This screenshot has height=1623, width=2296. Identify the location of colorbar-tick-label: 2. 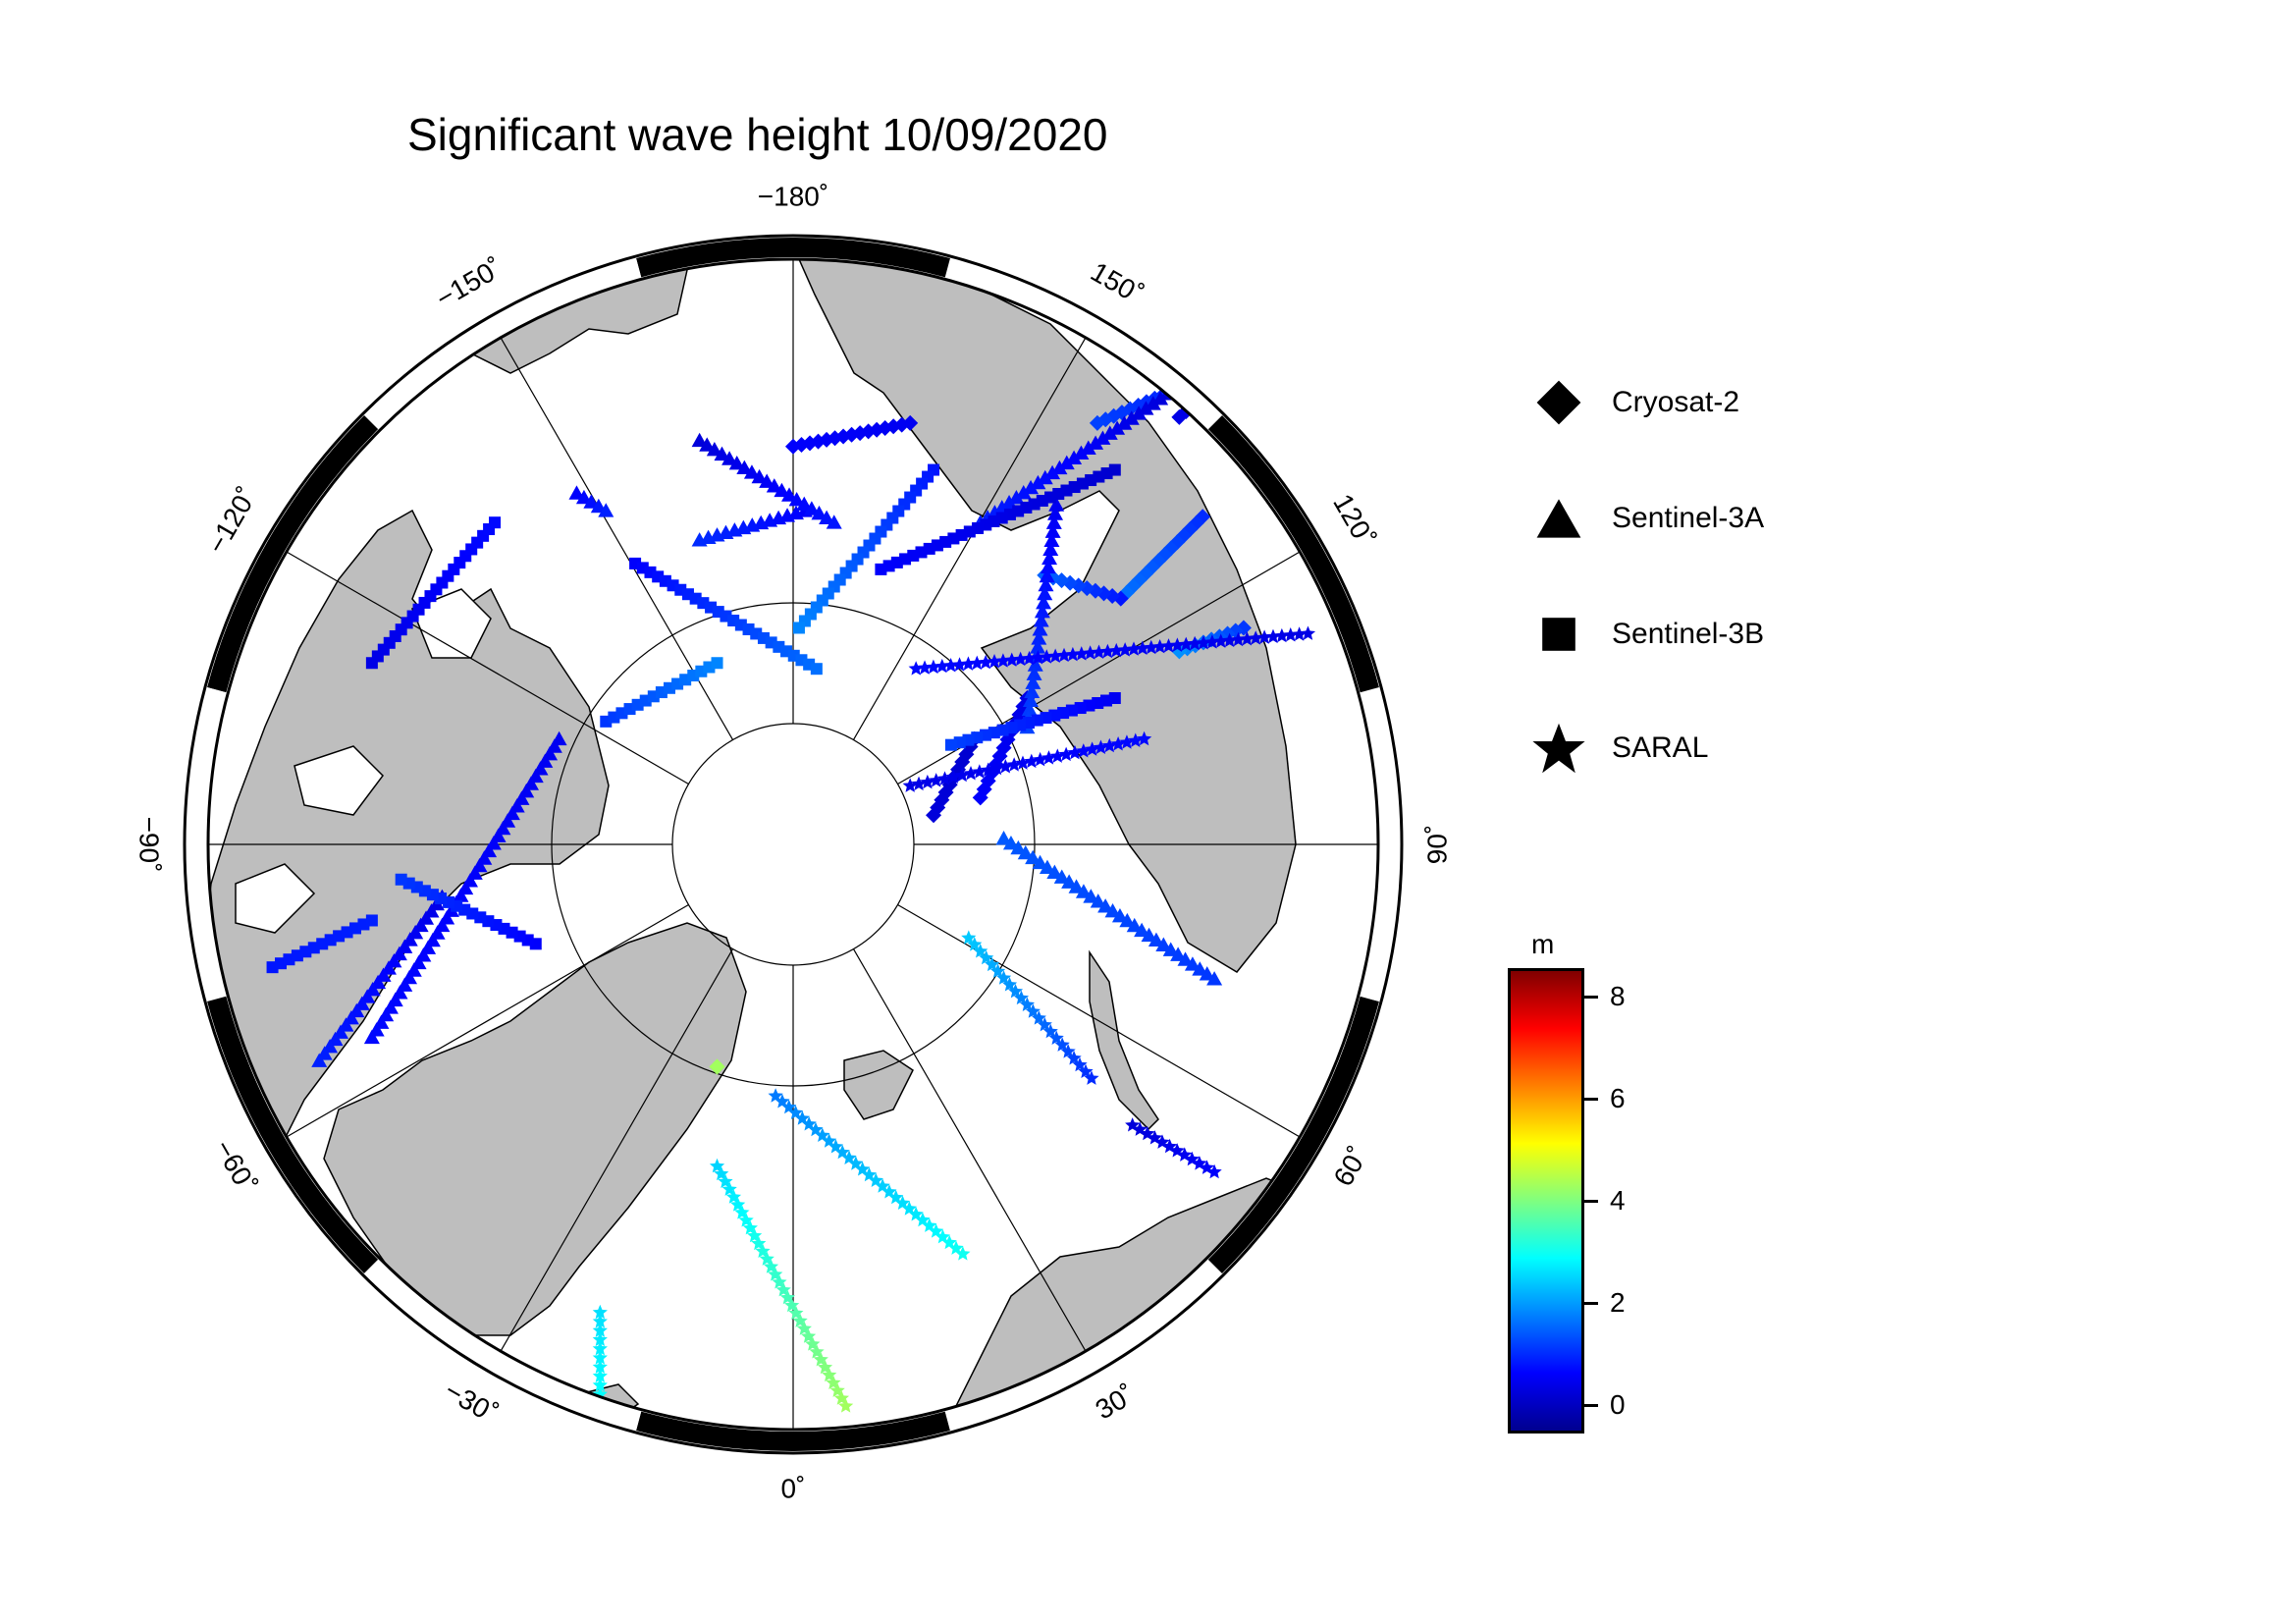
(1618, 1302).